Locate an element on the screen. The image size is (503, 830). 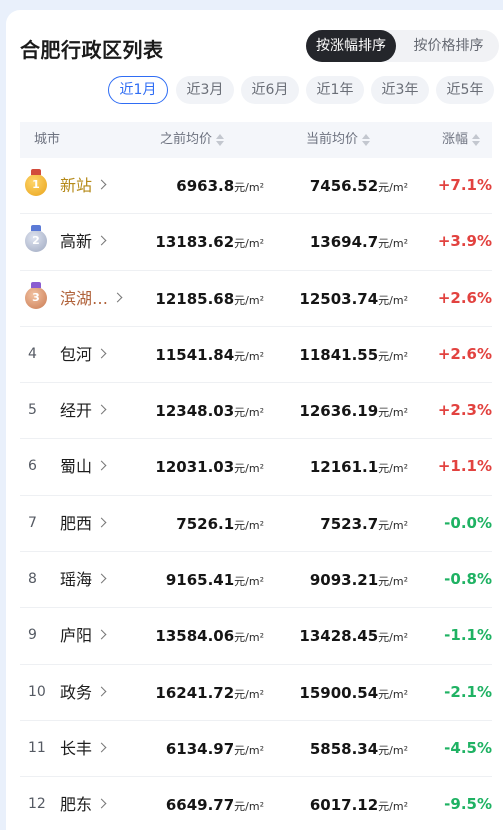
district-name-link: 经开 is located at coordinates (83, 410).